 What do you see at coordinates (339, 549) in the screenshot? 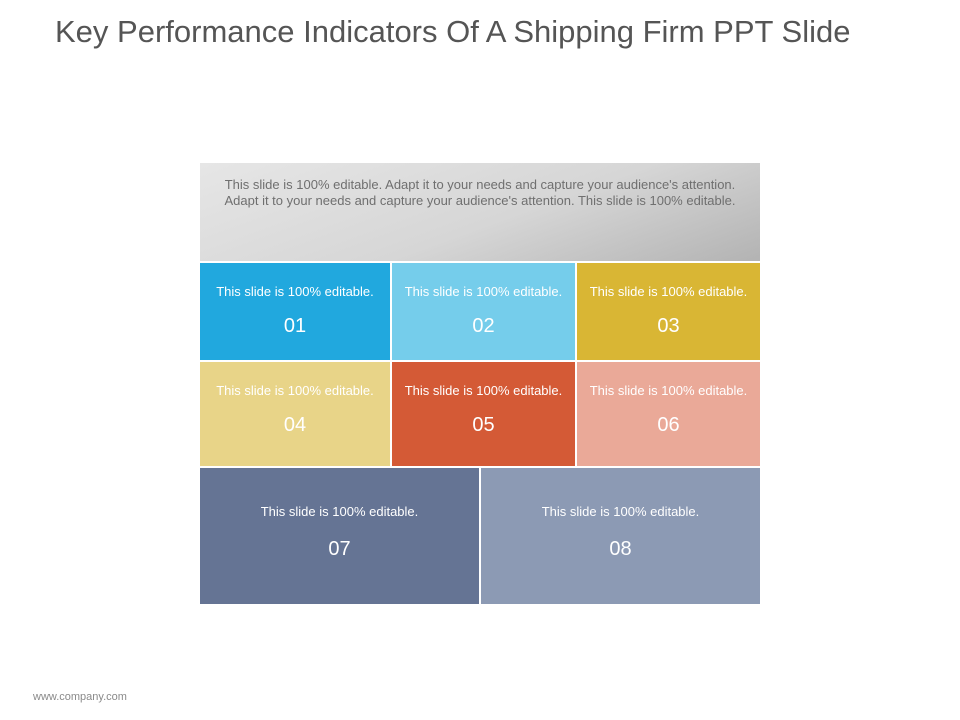
I see `kpi-tile-07-number: 07` at bounding box center [339, 549].